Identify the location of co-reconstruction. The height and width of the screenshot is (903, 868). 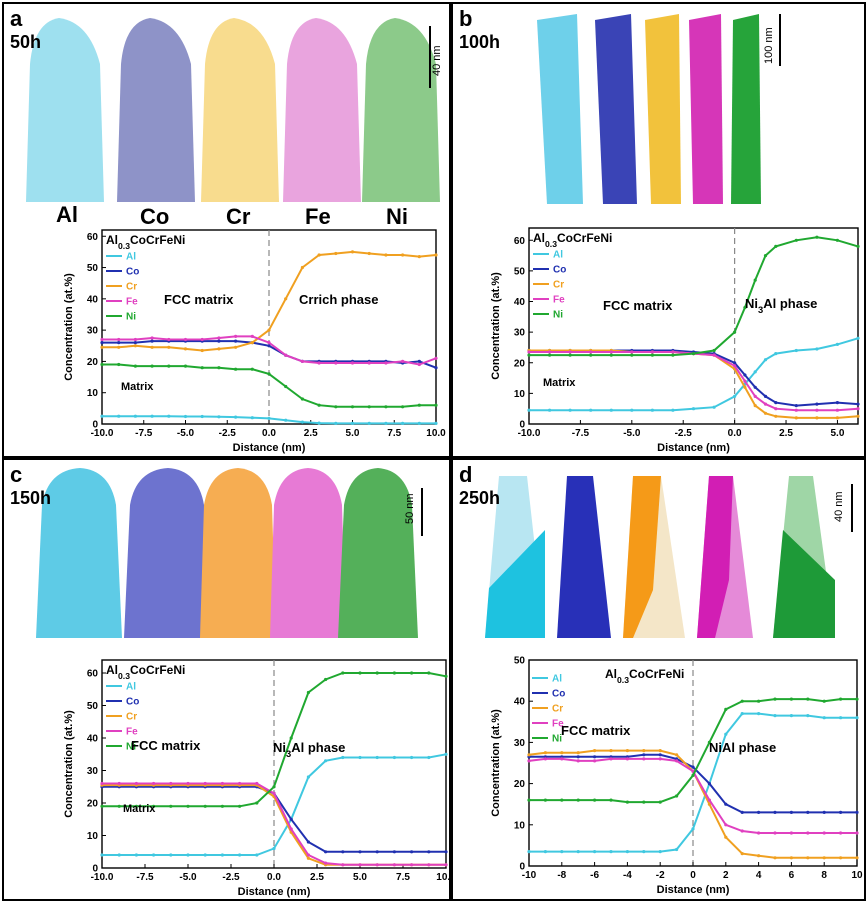
(616, 109).